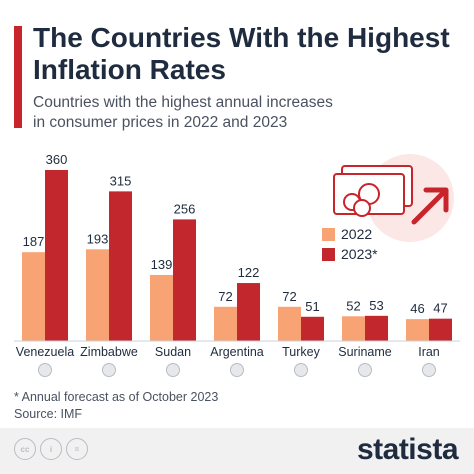  What do you see at coordinates (376, 328) in the screenshot?
I see `bar-suriname-2023` at bounding box center [376, 328].